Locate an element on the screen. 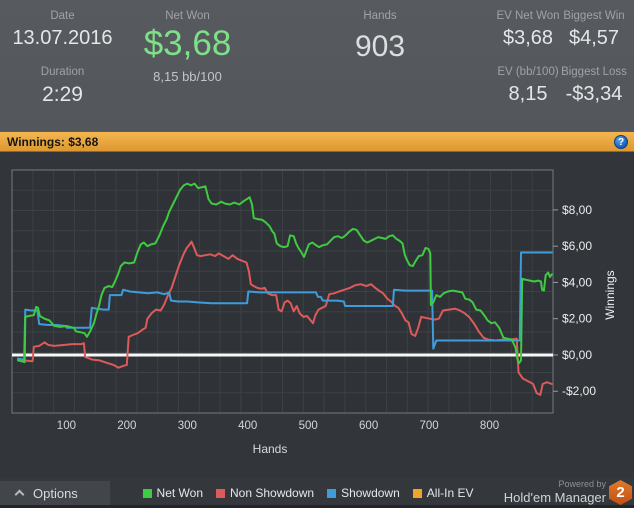 This screenshot has width=634, height=508. brand-name: Hold'em Manager is located at coordinates (554, 497).